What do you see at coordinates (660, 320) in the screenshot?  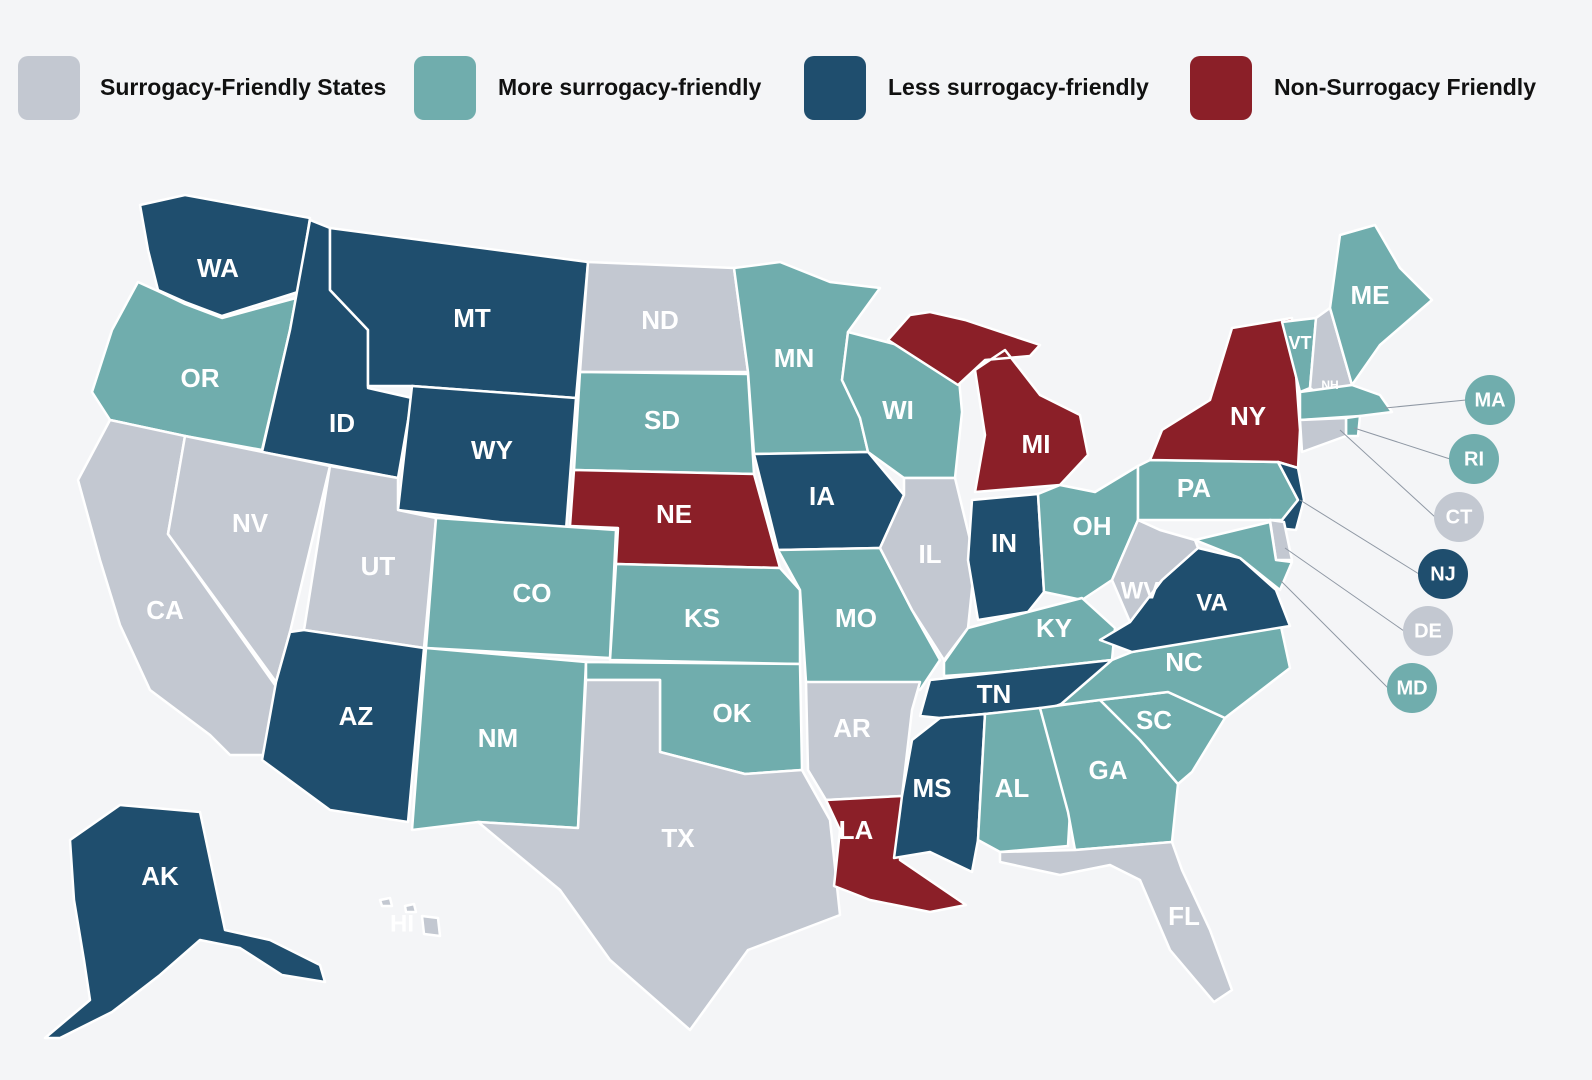 I see `state-label-nd: ND` at bounding box center [660, 320].